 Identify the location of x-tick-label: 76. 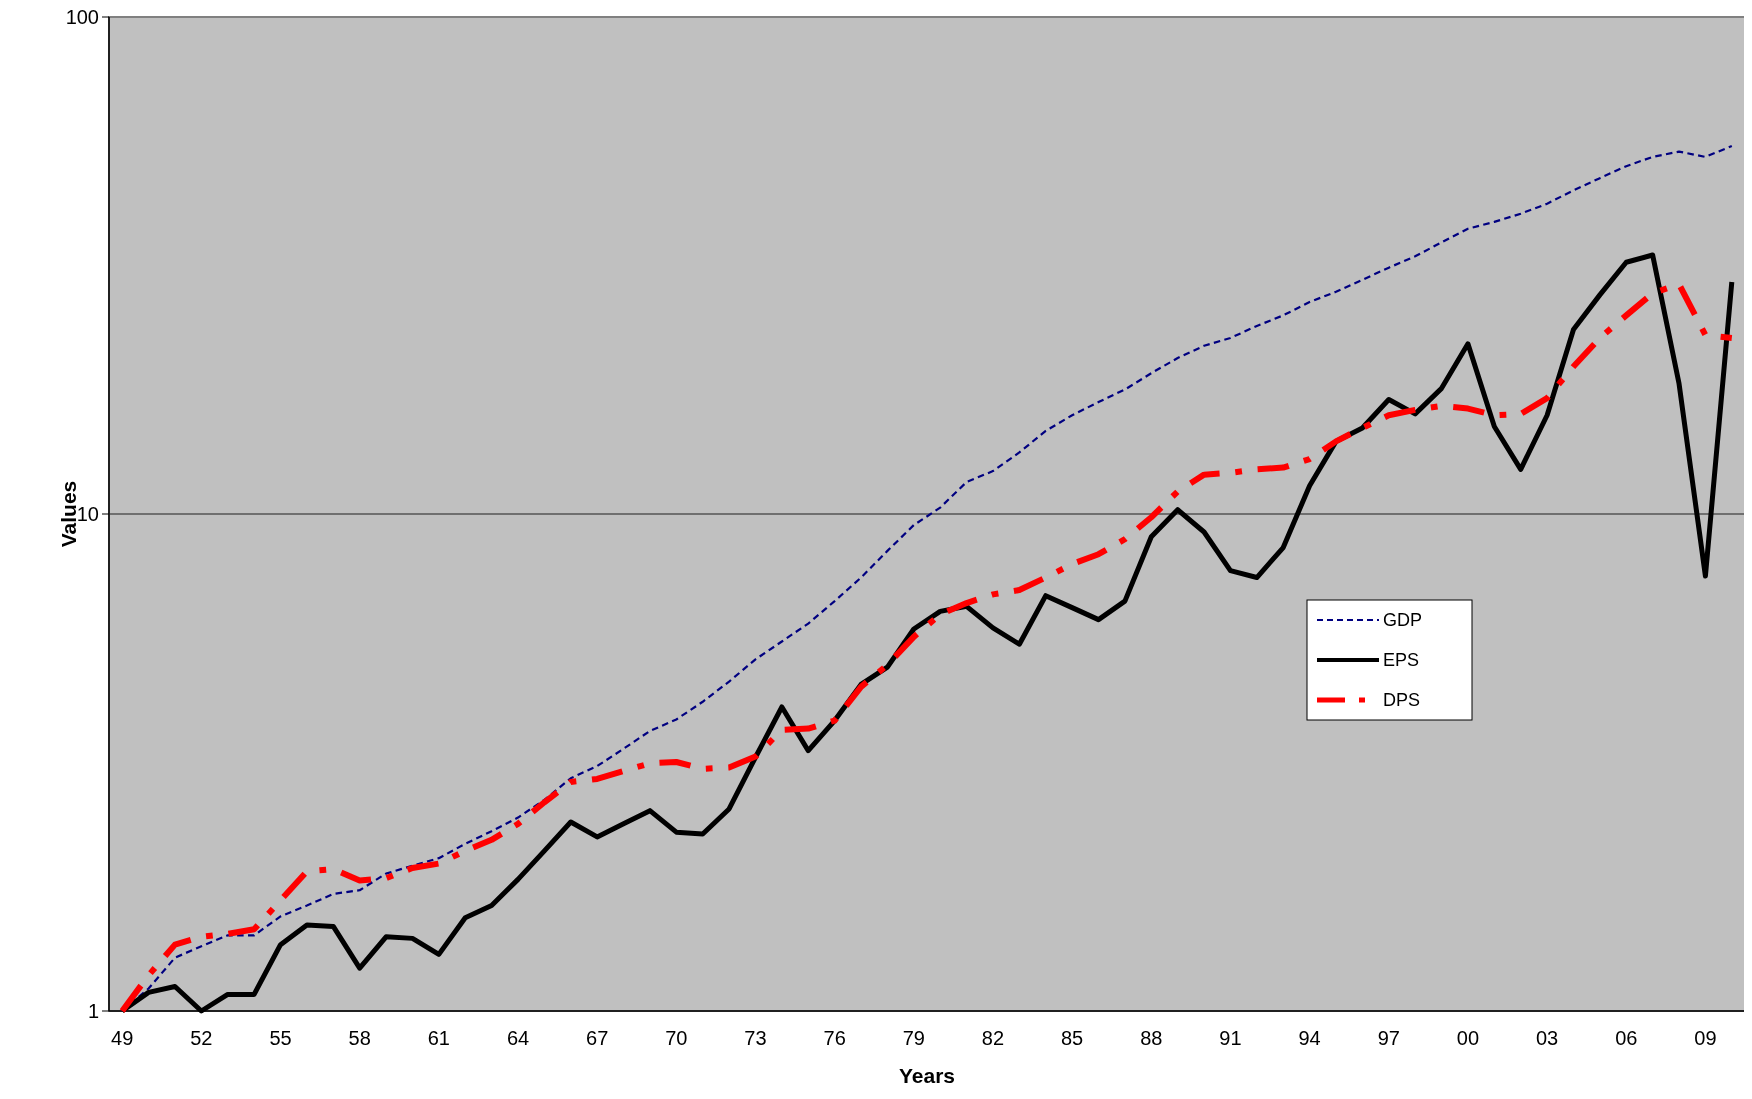
(834, 1038).